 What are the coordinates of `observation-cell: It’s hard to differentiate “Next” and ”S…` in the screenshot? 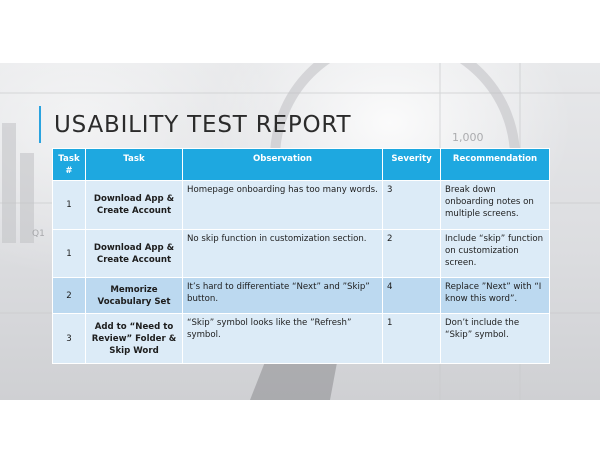 It's located at (282, 295).